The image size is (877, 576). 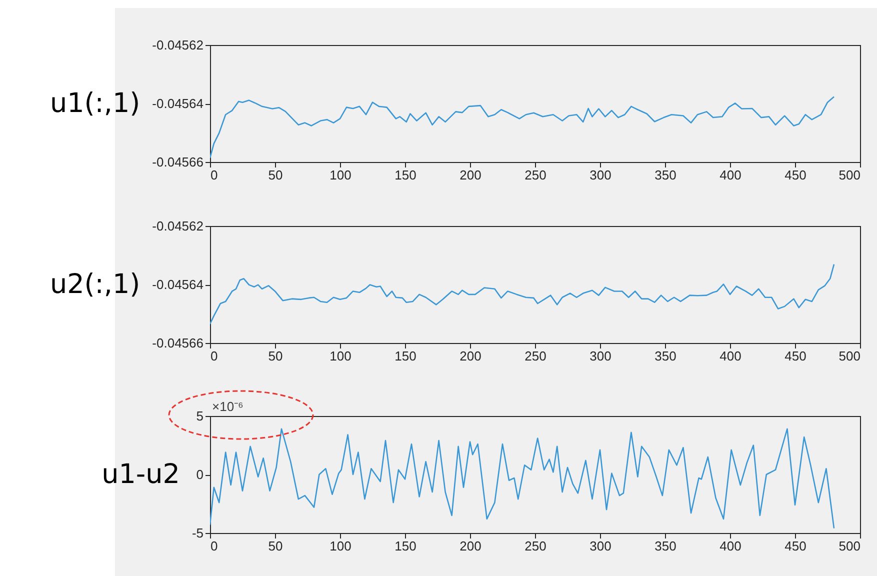 I want to click on y-axis-title: u1-u2, so click(x=141, y=474).